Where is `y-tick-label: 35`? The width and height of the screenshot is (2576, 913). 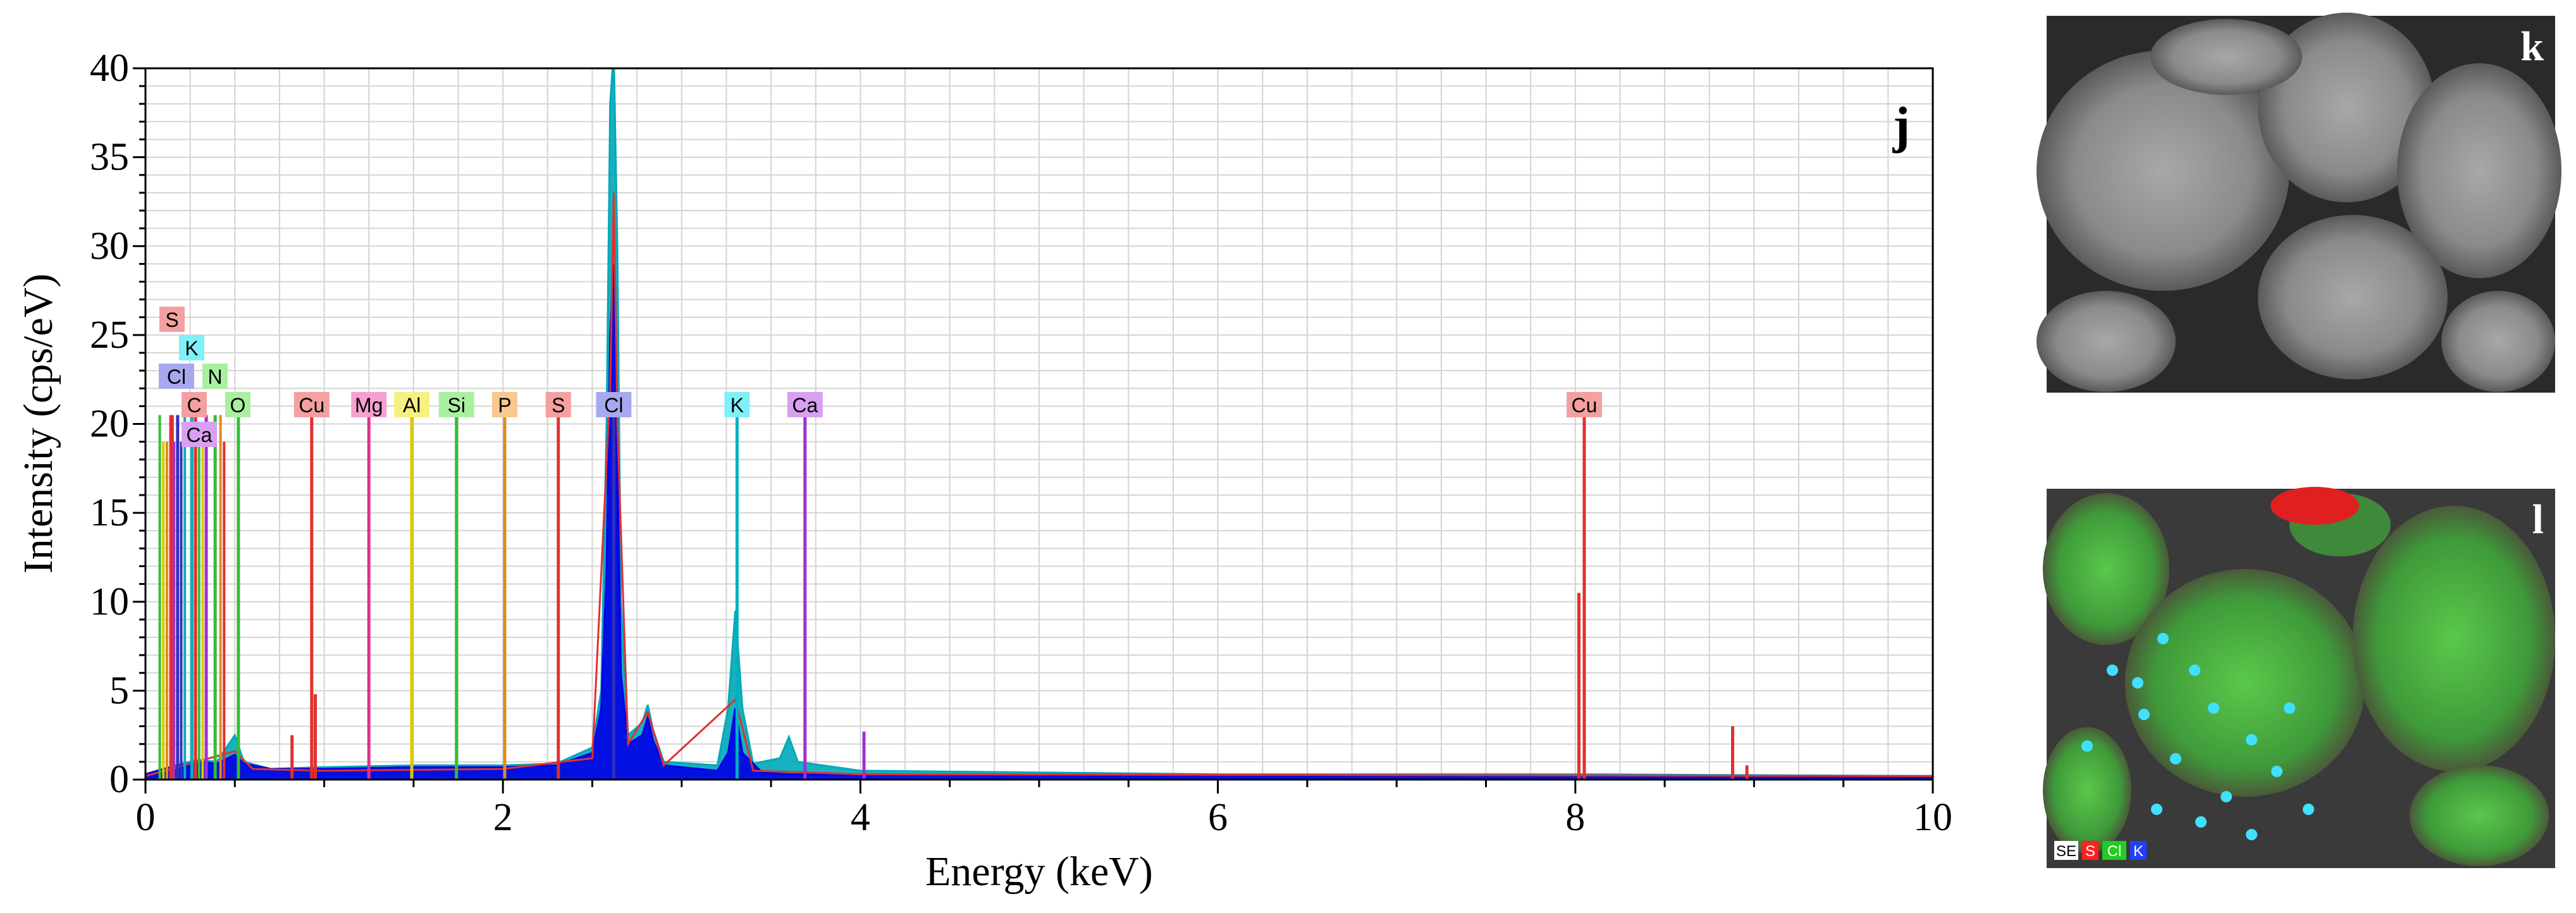 y-tick-label: 35 is located at coordinates (109, 157).